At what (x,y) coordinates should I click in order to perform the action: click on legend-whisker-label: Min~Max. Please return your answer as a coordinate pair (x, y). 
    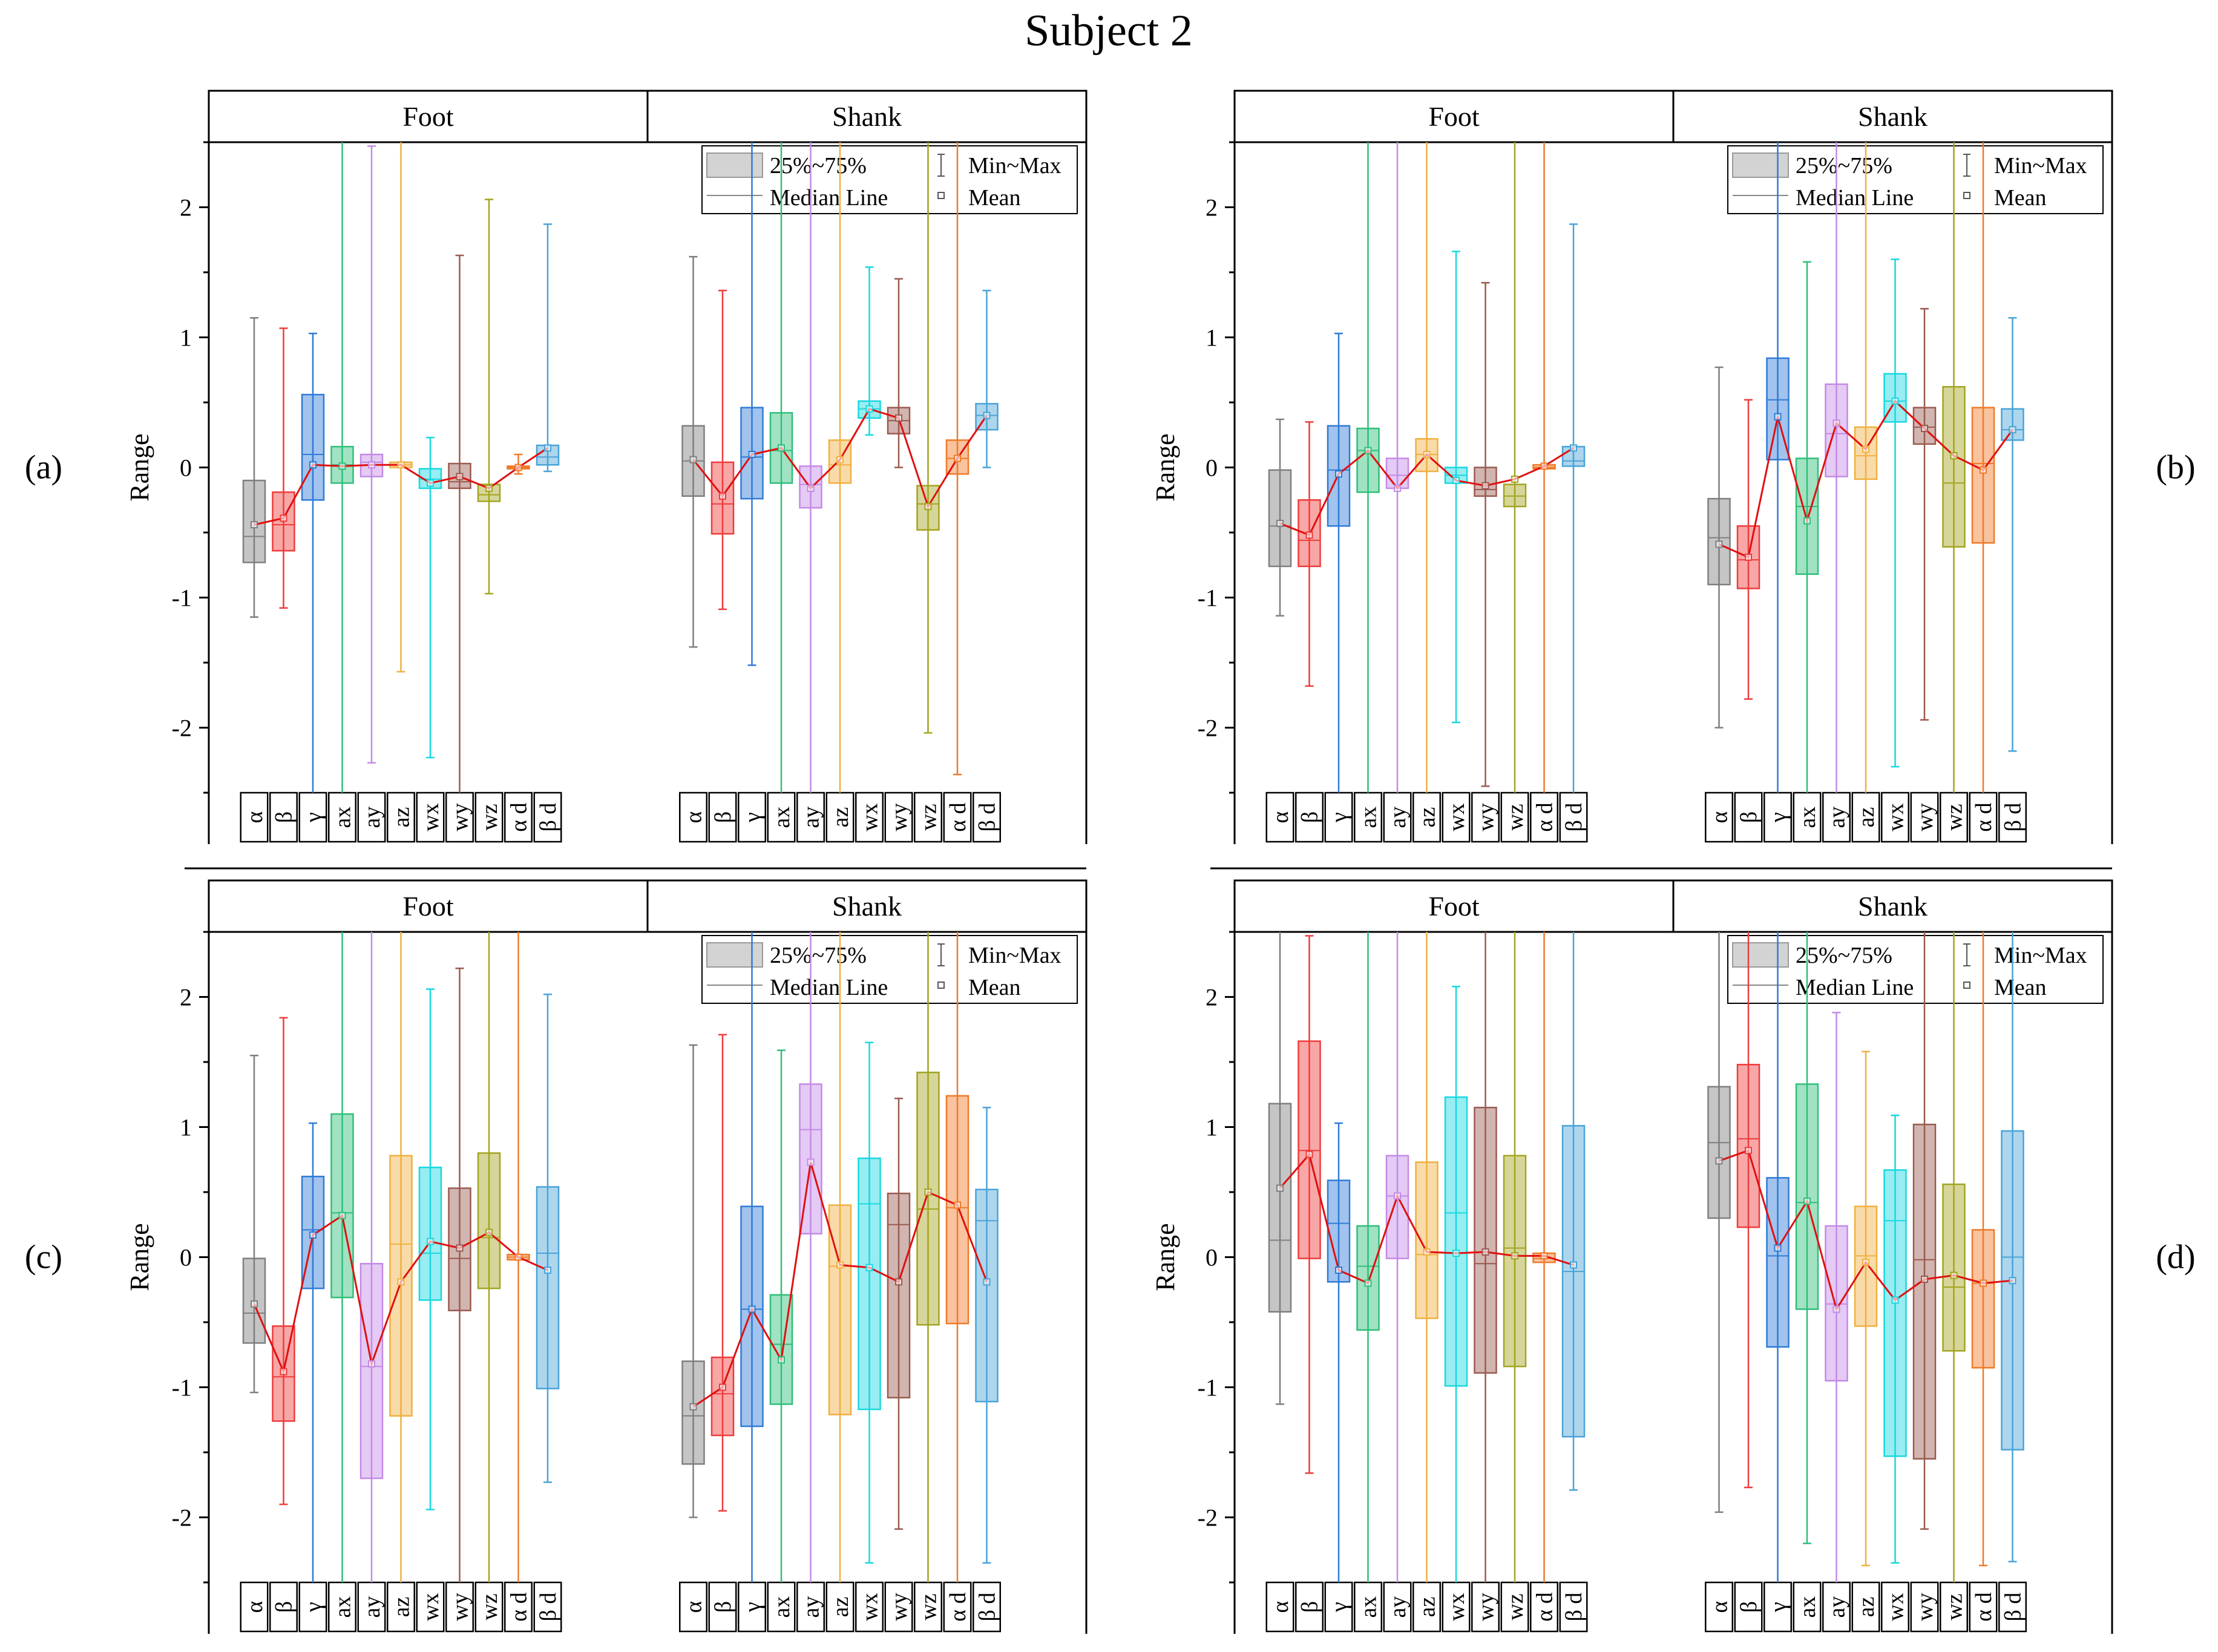
    Looking at the image, I should click on (1014, 955).